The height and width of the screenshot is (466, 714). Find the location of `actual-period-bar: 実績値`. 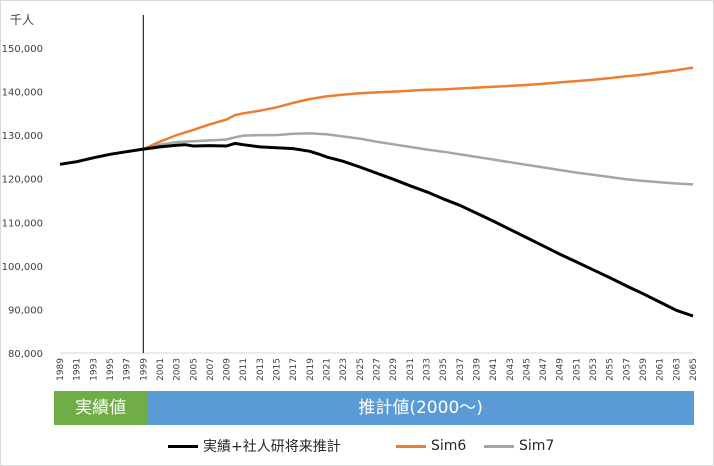

actual-period-bar: 実績値 is located at coordinates (101, 408).